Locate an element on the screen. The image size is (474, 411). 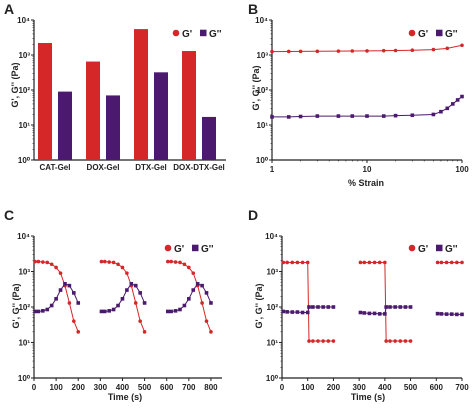
panel-d-xtick-label: 100 is located at coordinates (308, 387).